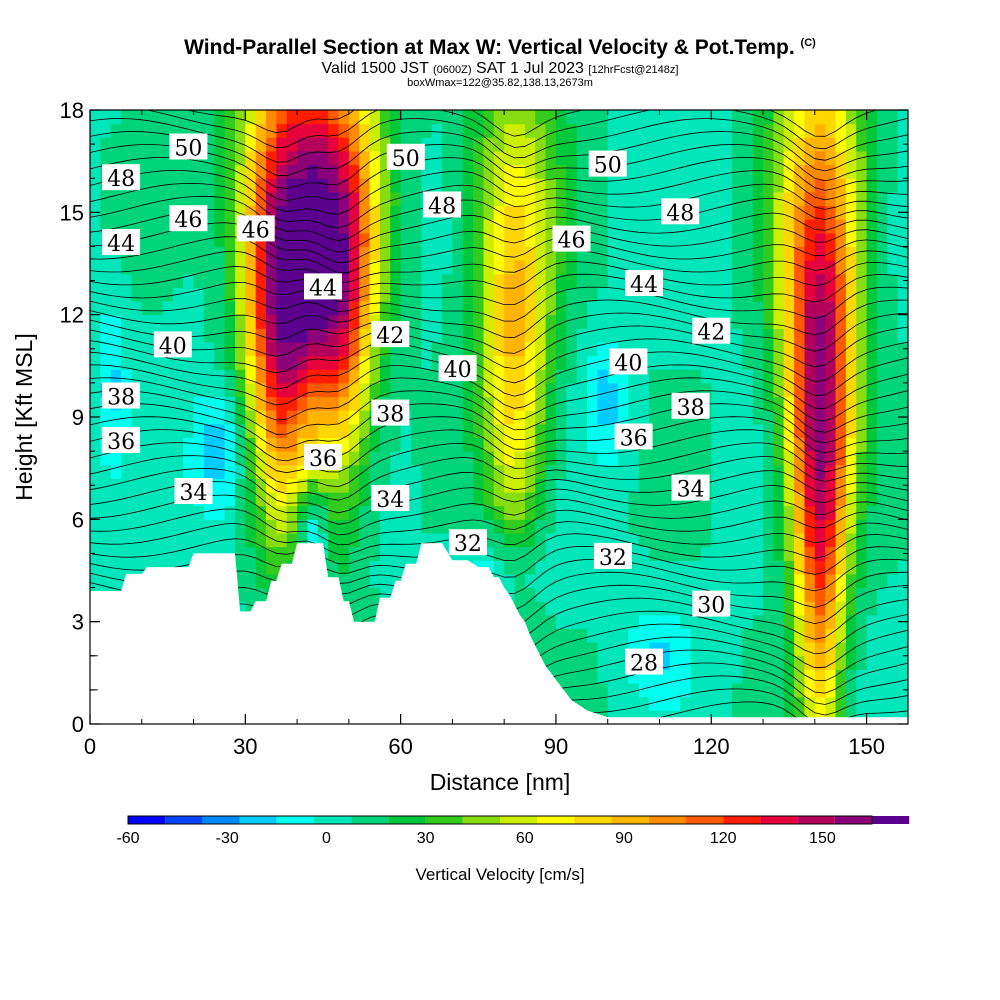 This screenshot has height=1000, width=1000. What do you see at coordinates (779, 820) in the screenshot?
I see `colorbar-segment` at bounding box center [779, 820].